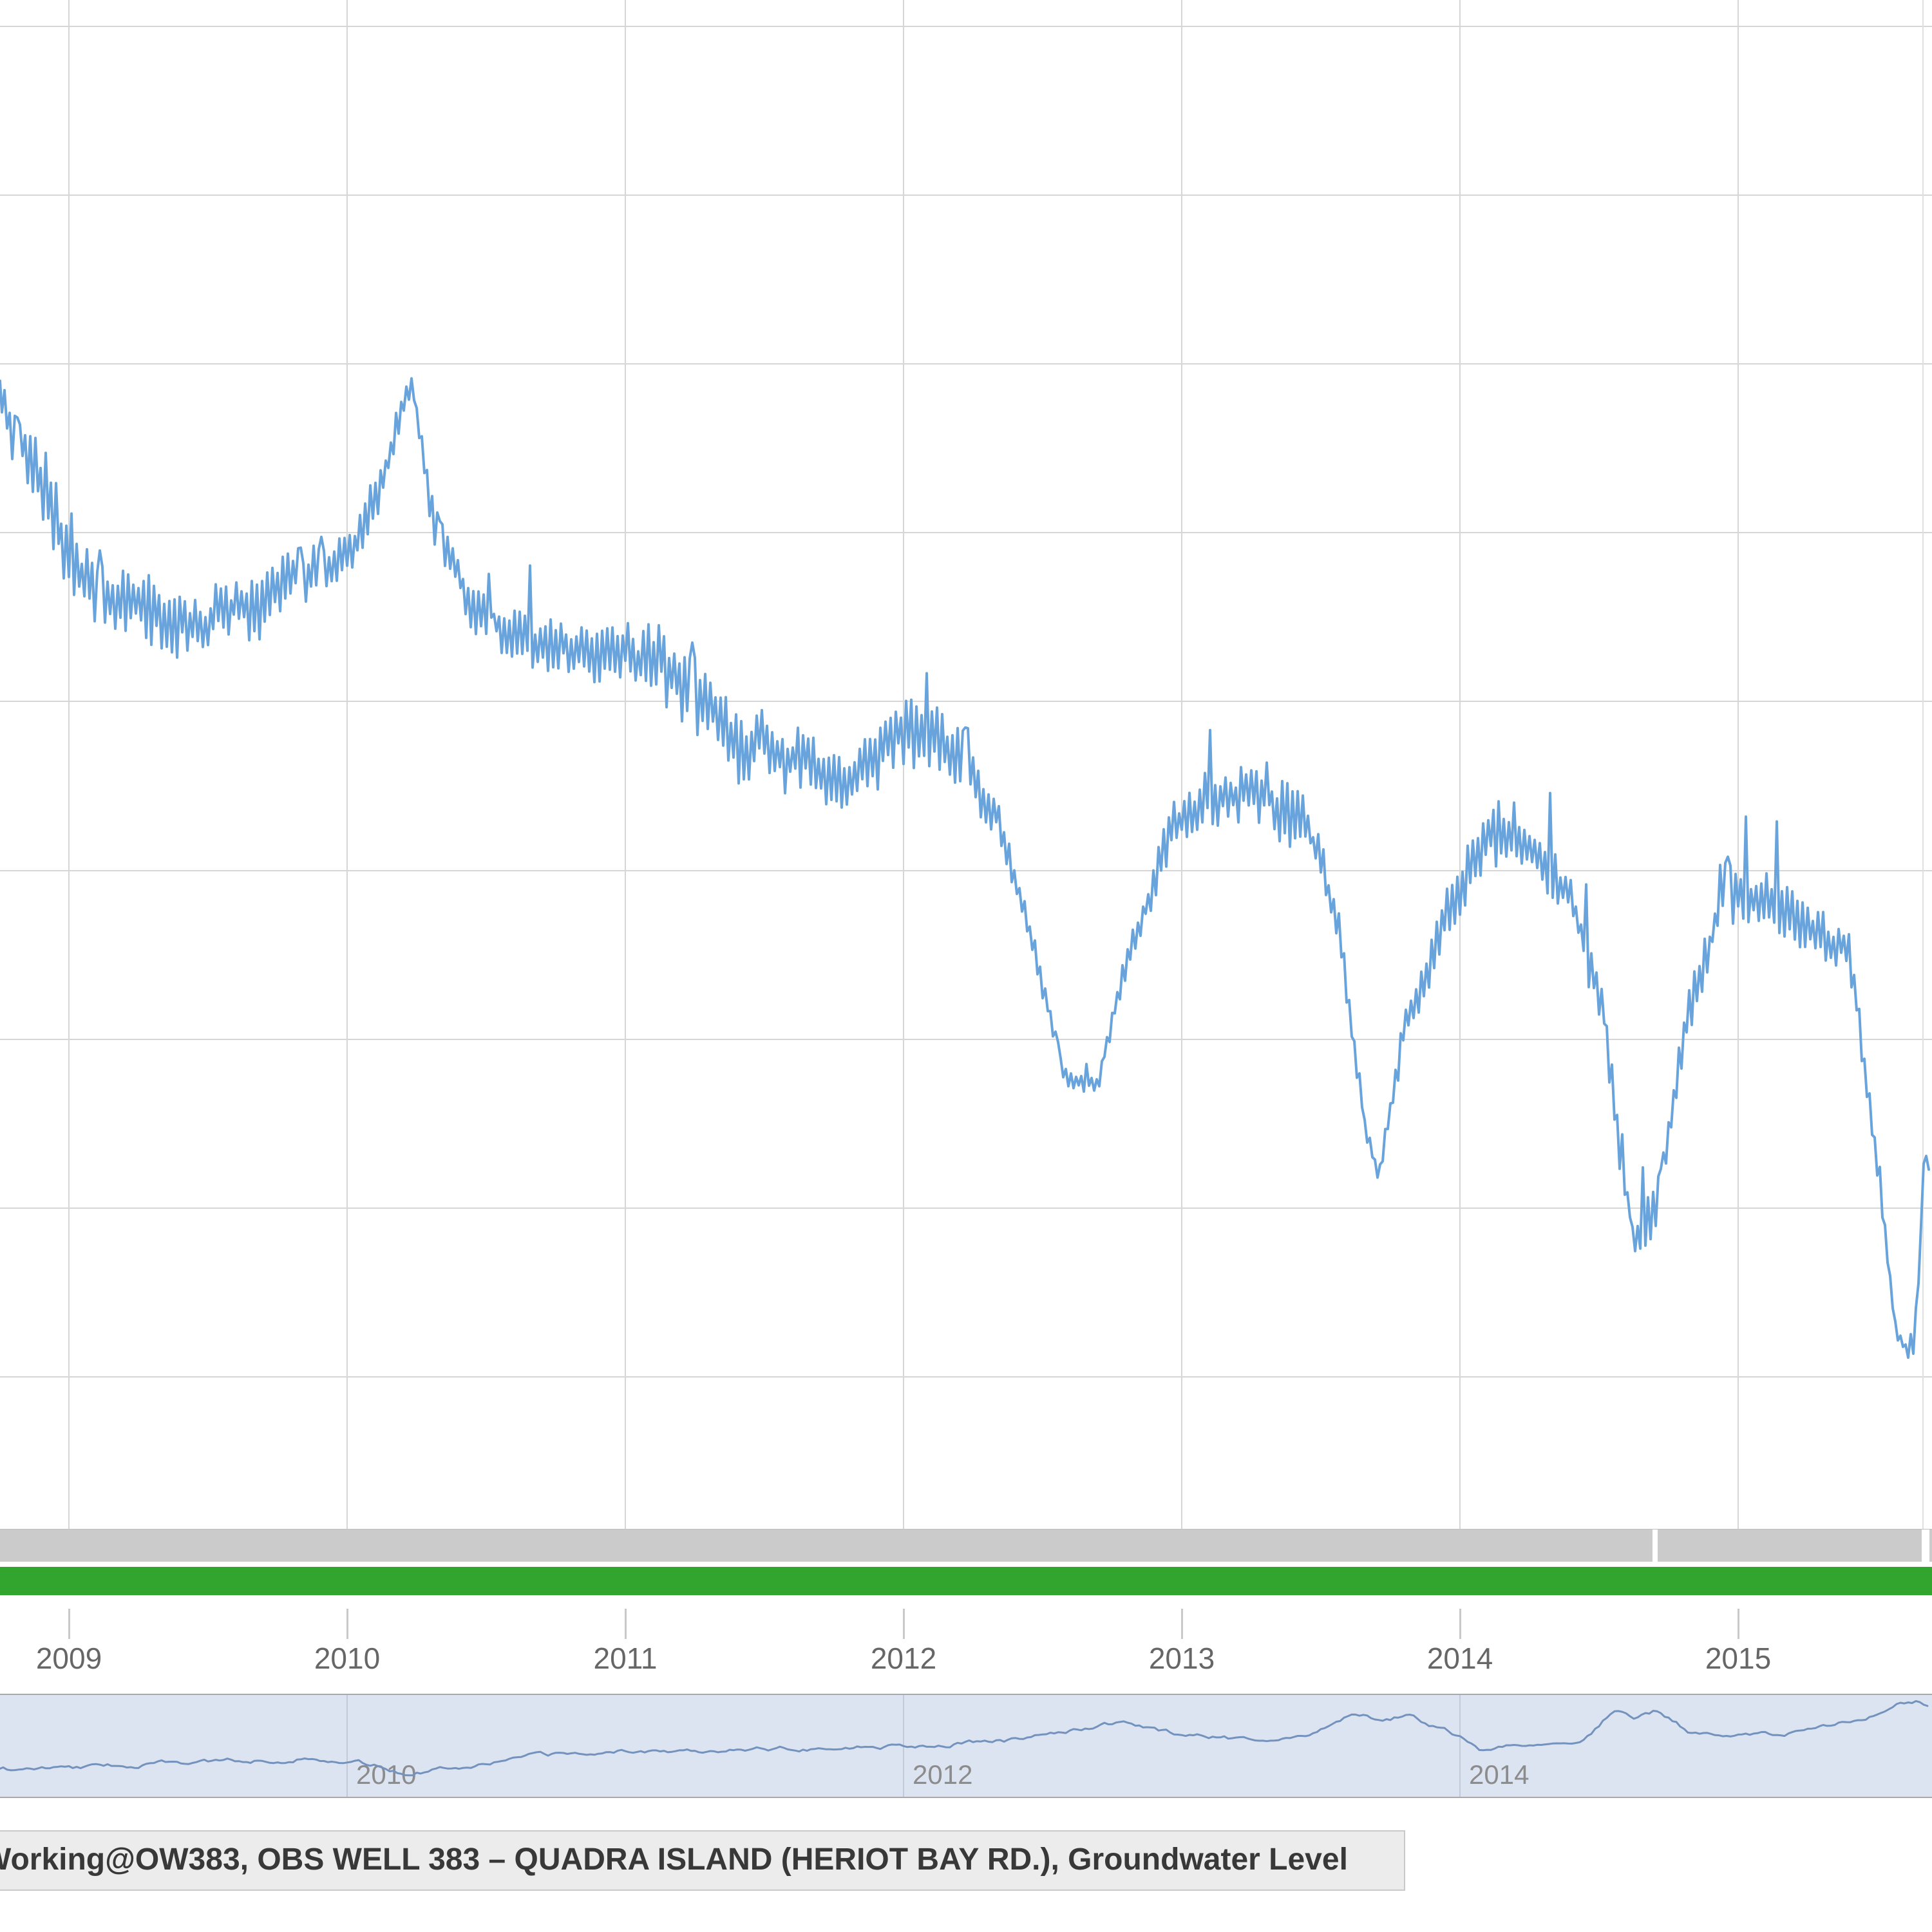  I want to click on x-axis-label: 2015, so click(1739, 1659).